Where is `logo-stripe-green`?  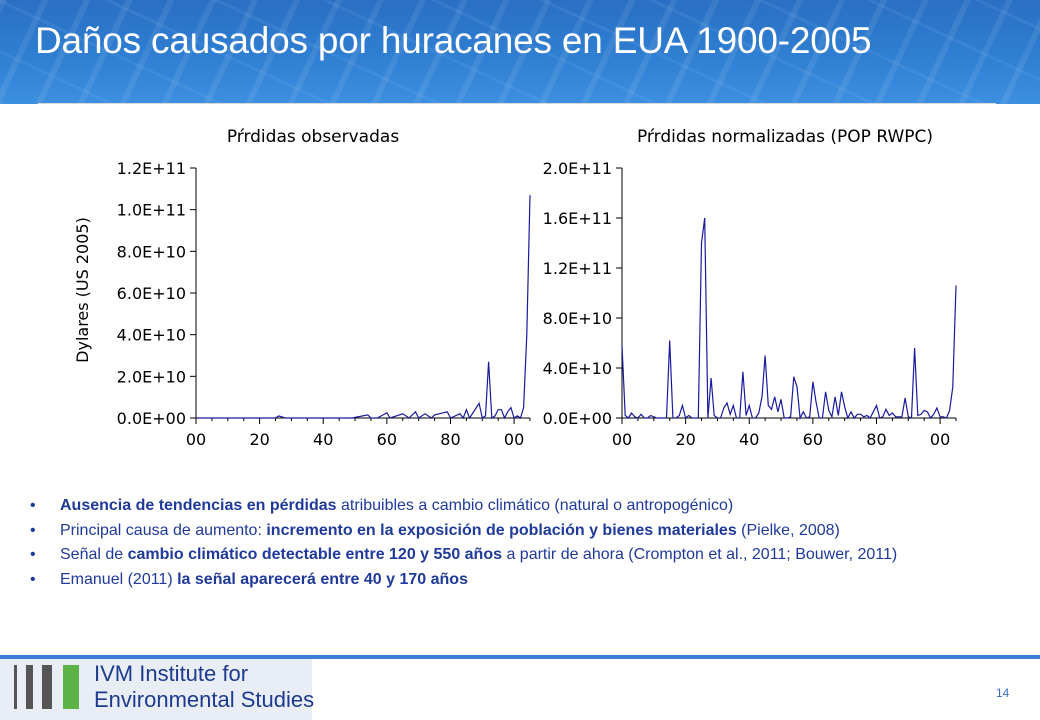
logo-stripe-green is located at coordinates (71, 687).